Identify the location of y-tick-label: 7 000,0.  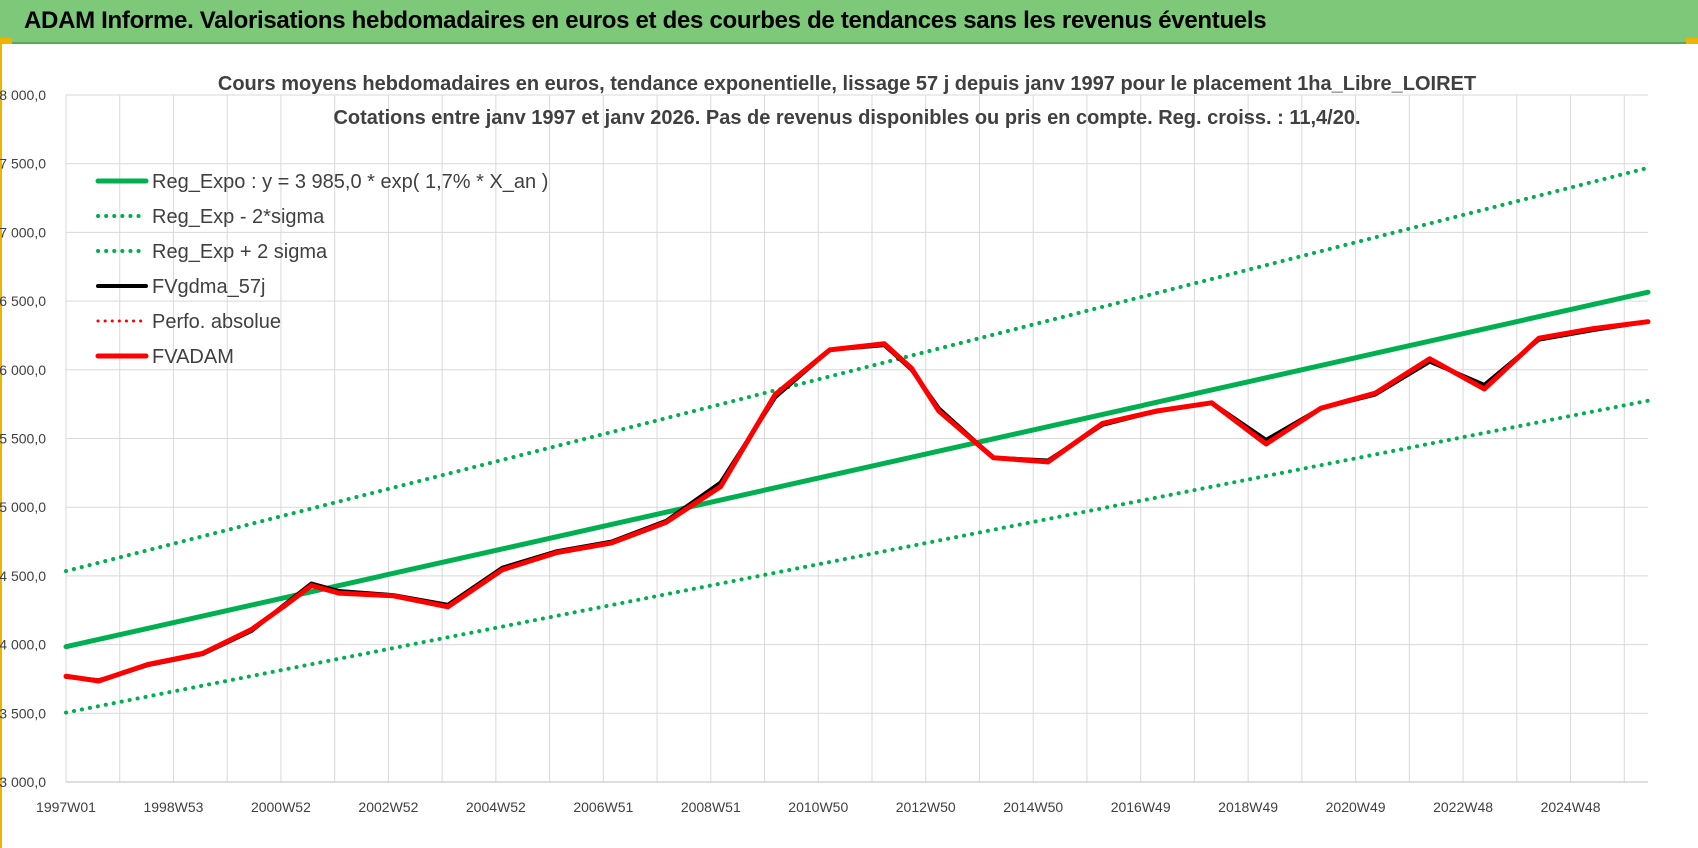
(23, 232).